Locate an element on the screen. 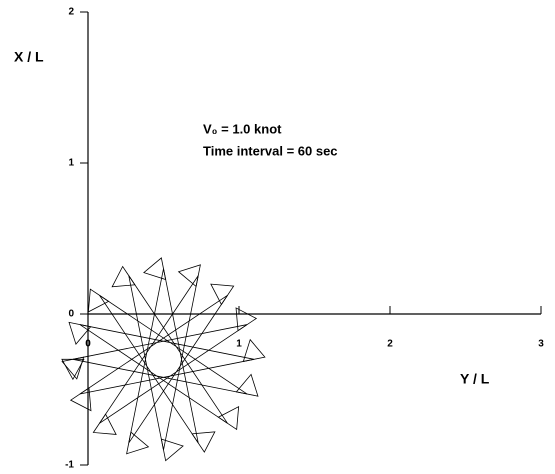 The height and width of the screenshot is (474, 555). x-tick-label: 0 is located at coordinates (88, 344).